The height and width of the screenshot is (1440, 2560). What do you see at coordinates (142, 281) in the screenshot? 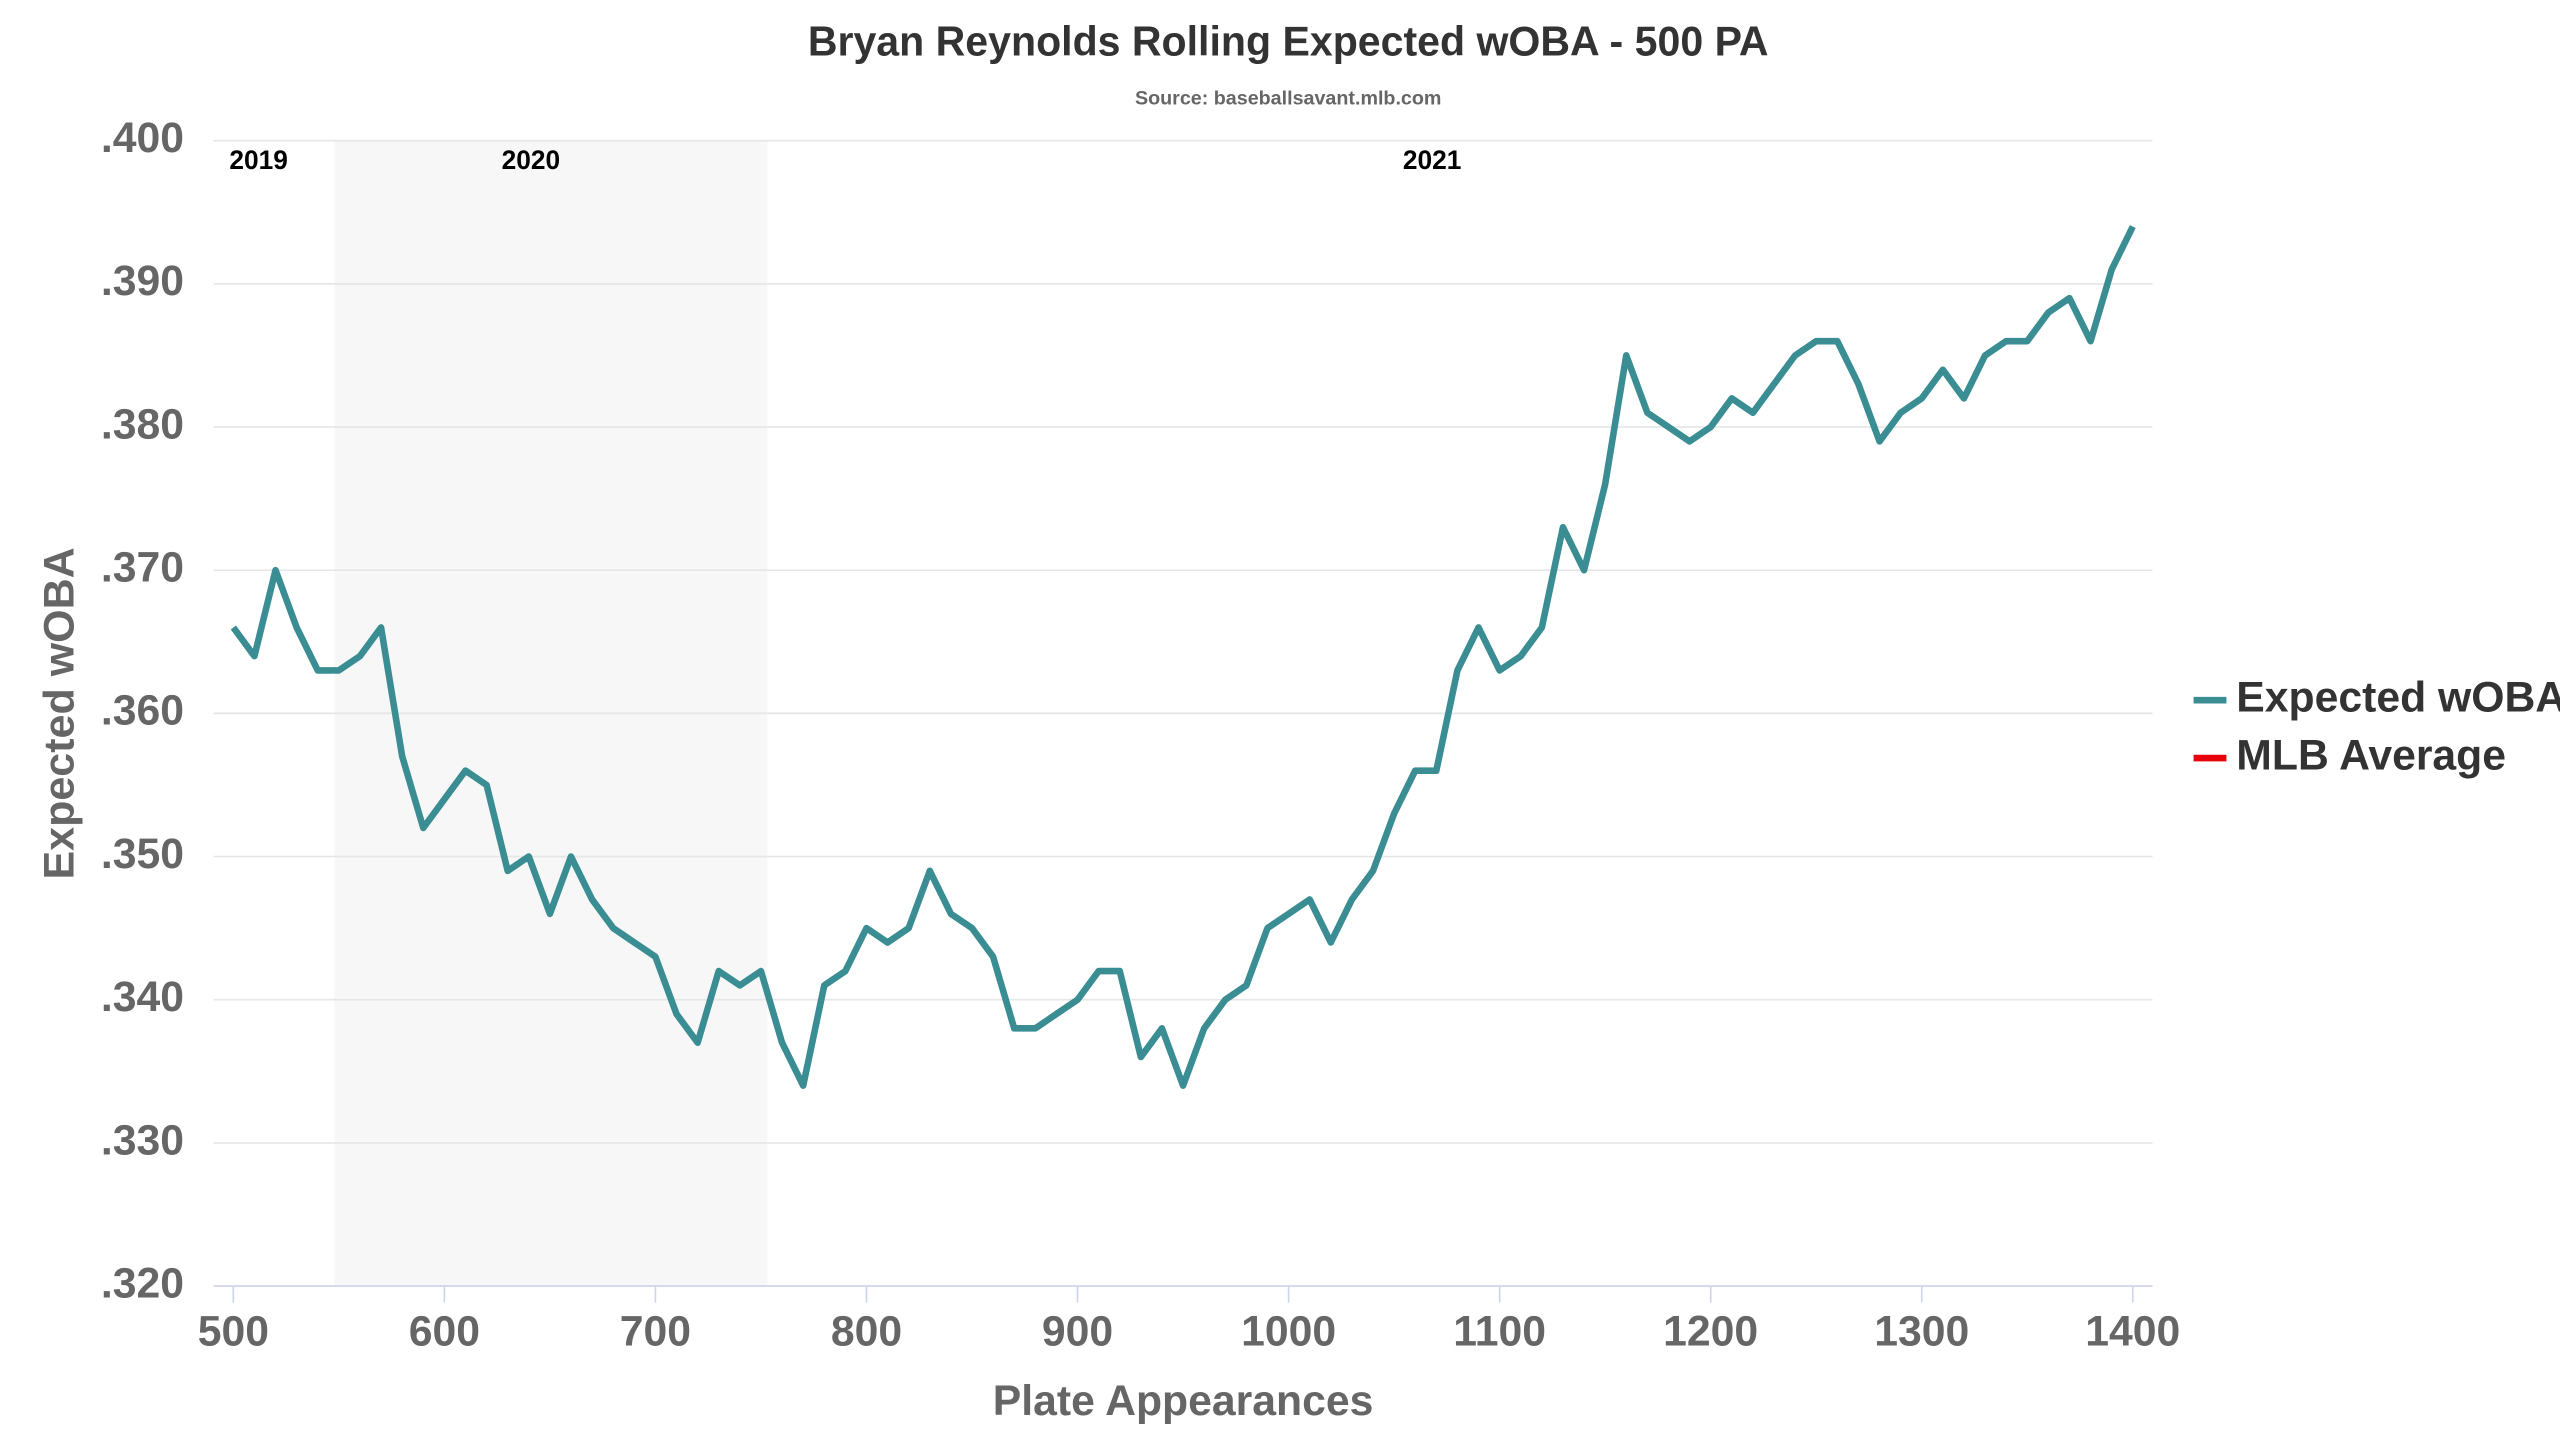
I see `y-tick-label: .390` at bounding box center [142, 281].